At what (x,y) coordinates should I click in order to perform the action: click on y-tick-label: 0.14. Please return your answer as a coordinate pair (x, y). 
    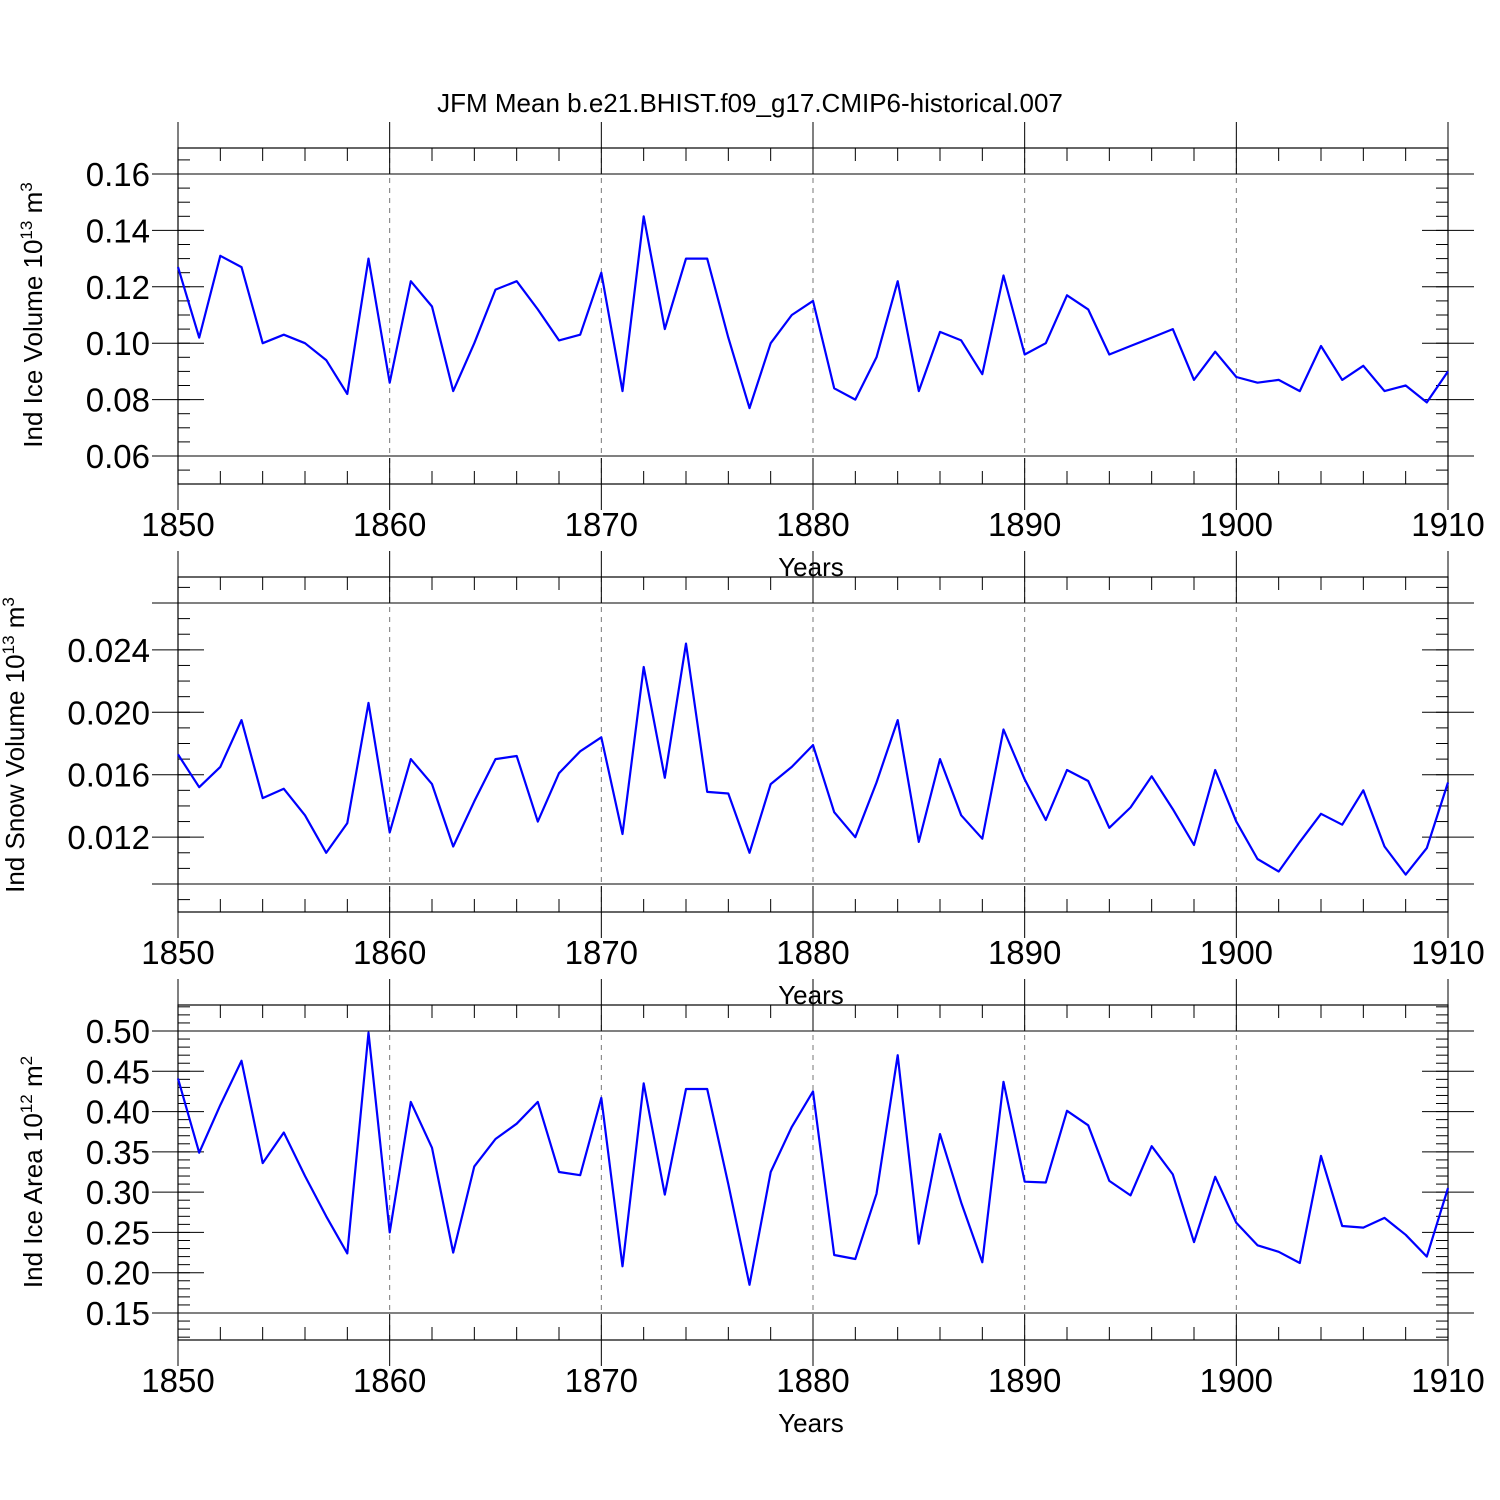
    Looking at the image, I should click on (118, 230).